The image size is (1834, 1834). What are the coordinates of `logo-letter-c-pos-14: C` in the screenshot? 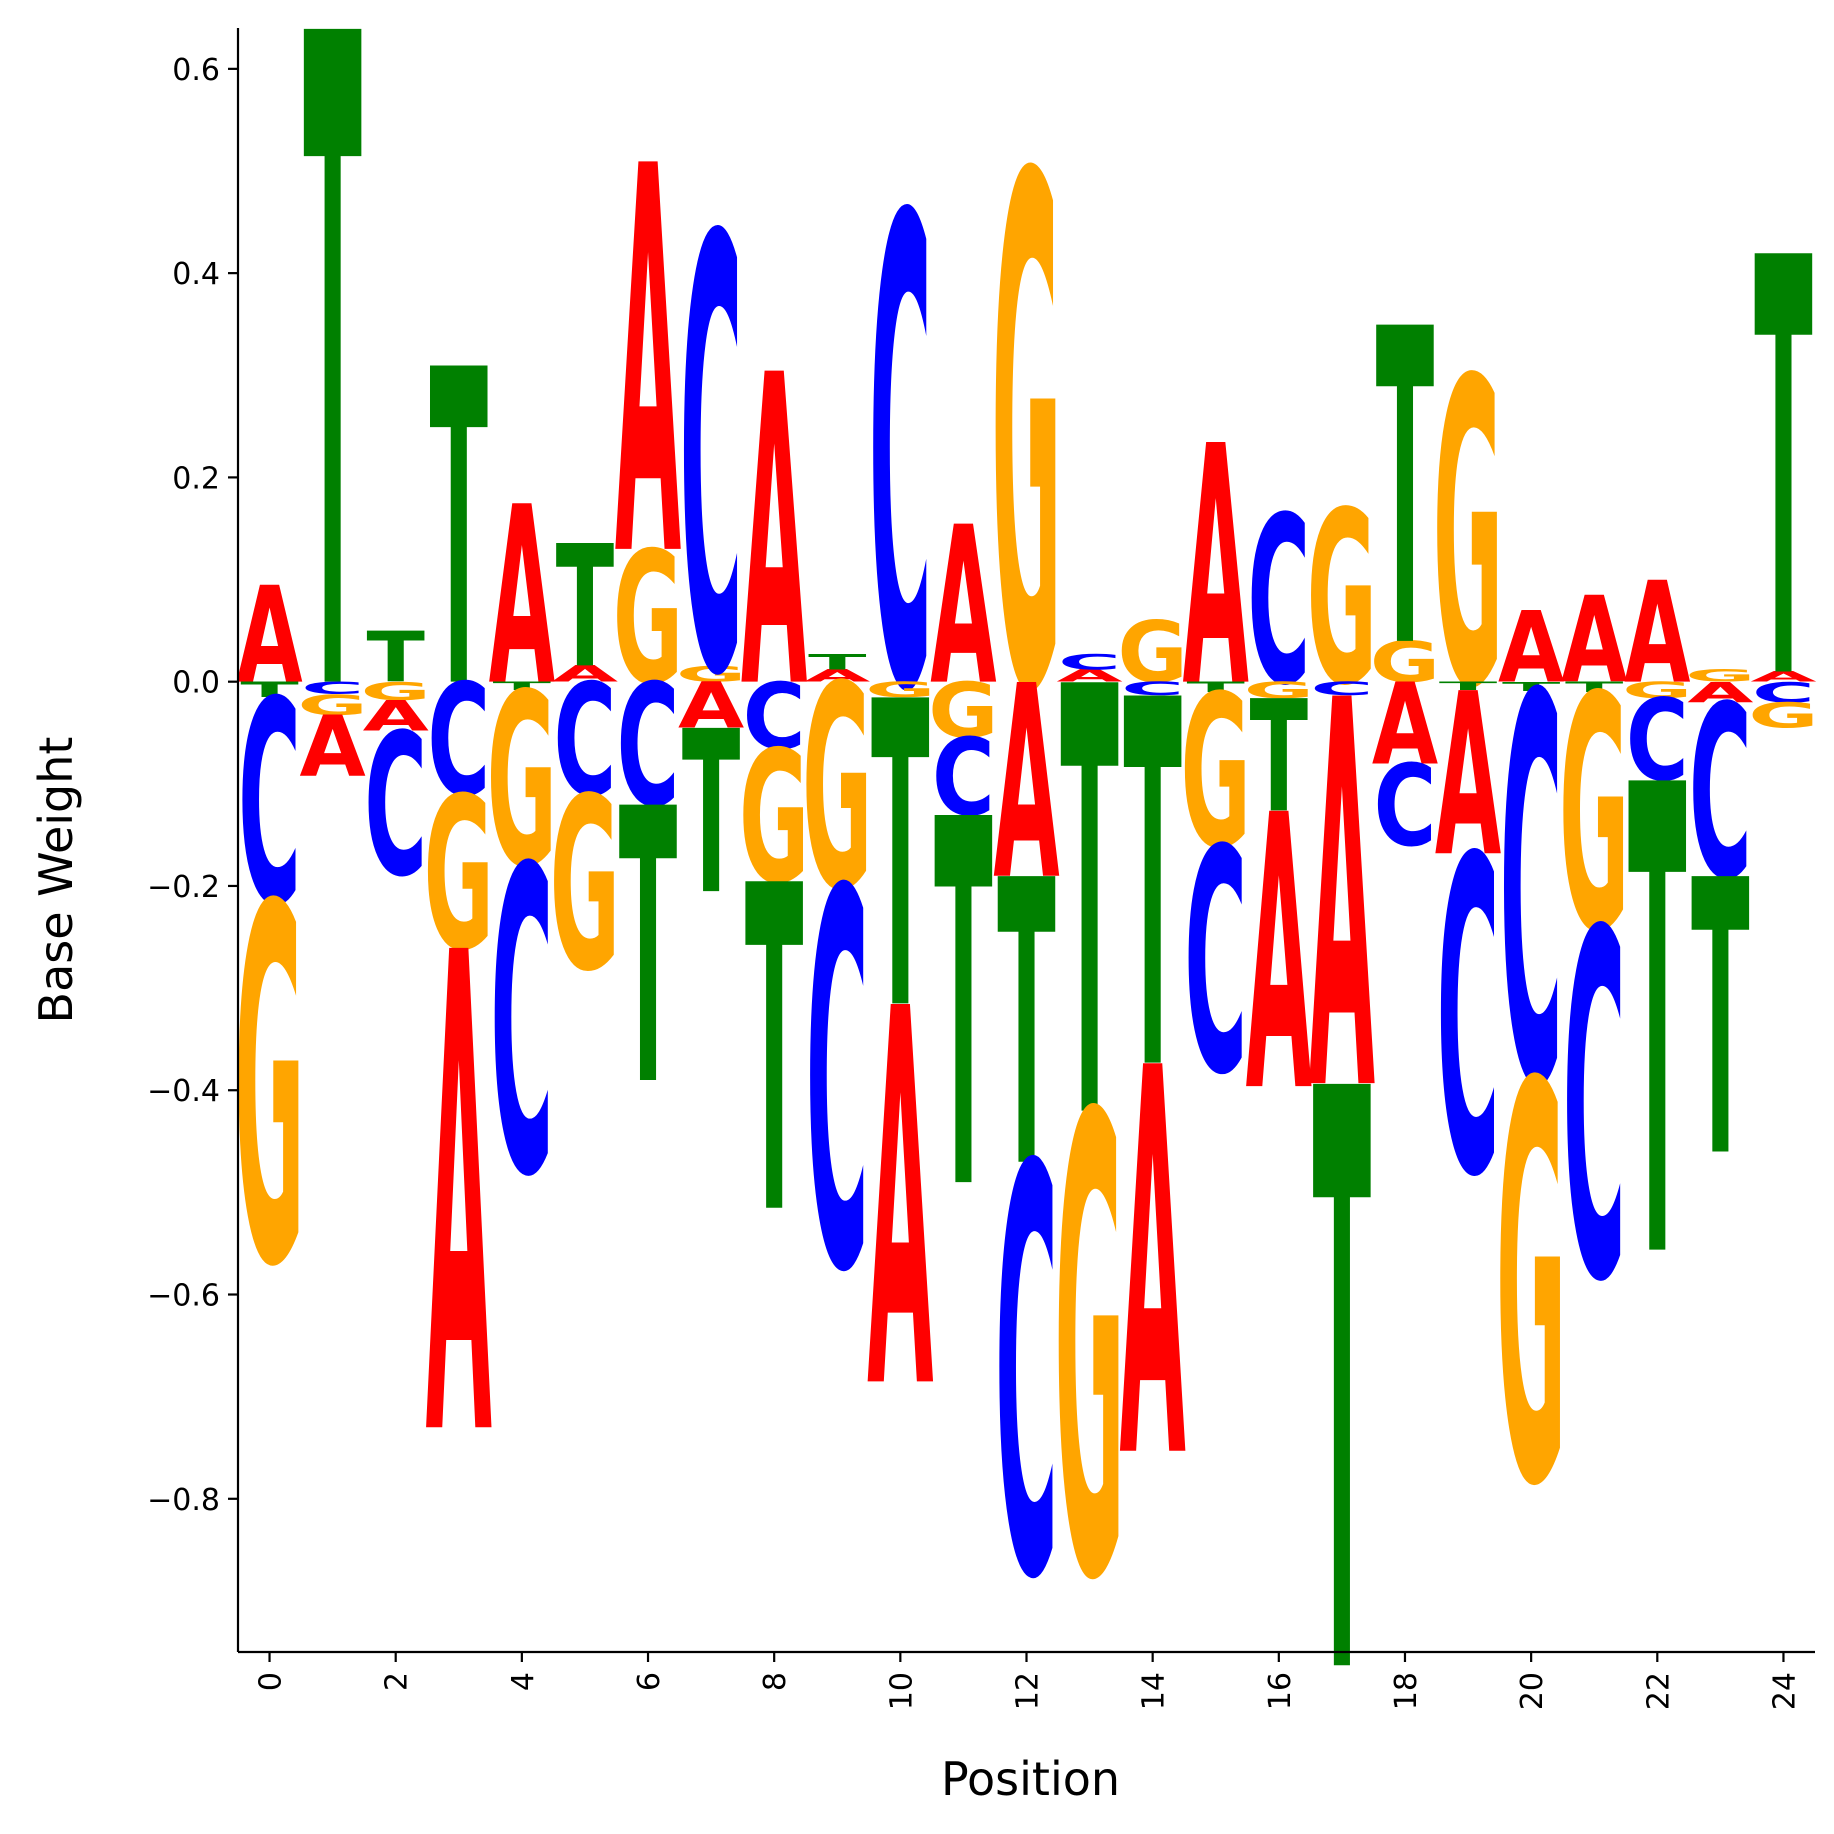 It's located at (1152, 688).